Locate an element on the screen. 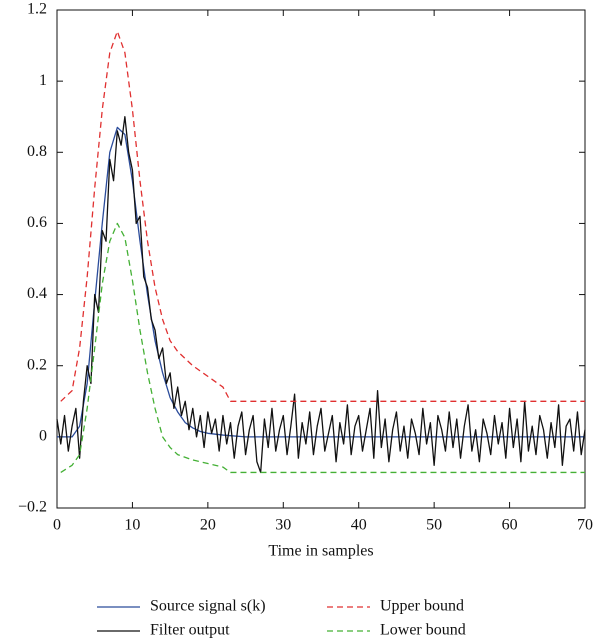 The height and width of the screenshot is (644, 596). x-tick-label: 10 is located at coordinates (132, 525).